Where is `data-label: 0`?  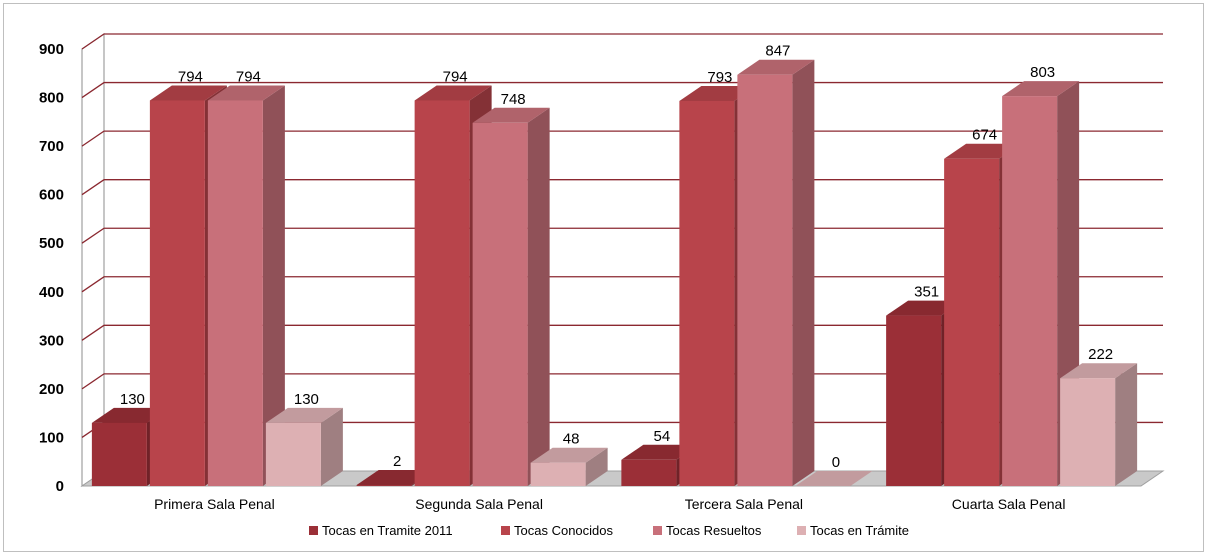
data-label: 0 is located at coordinates (836, 462).